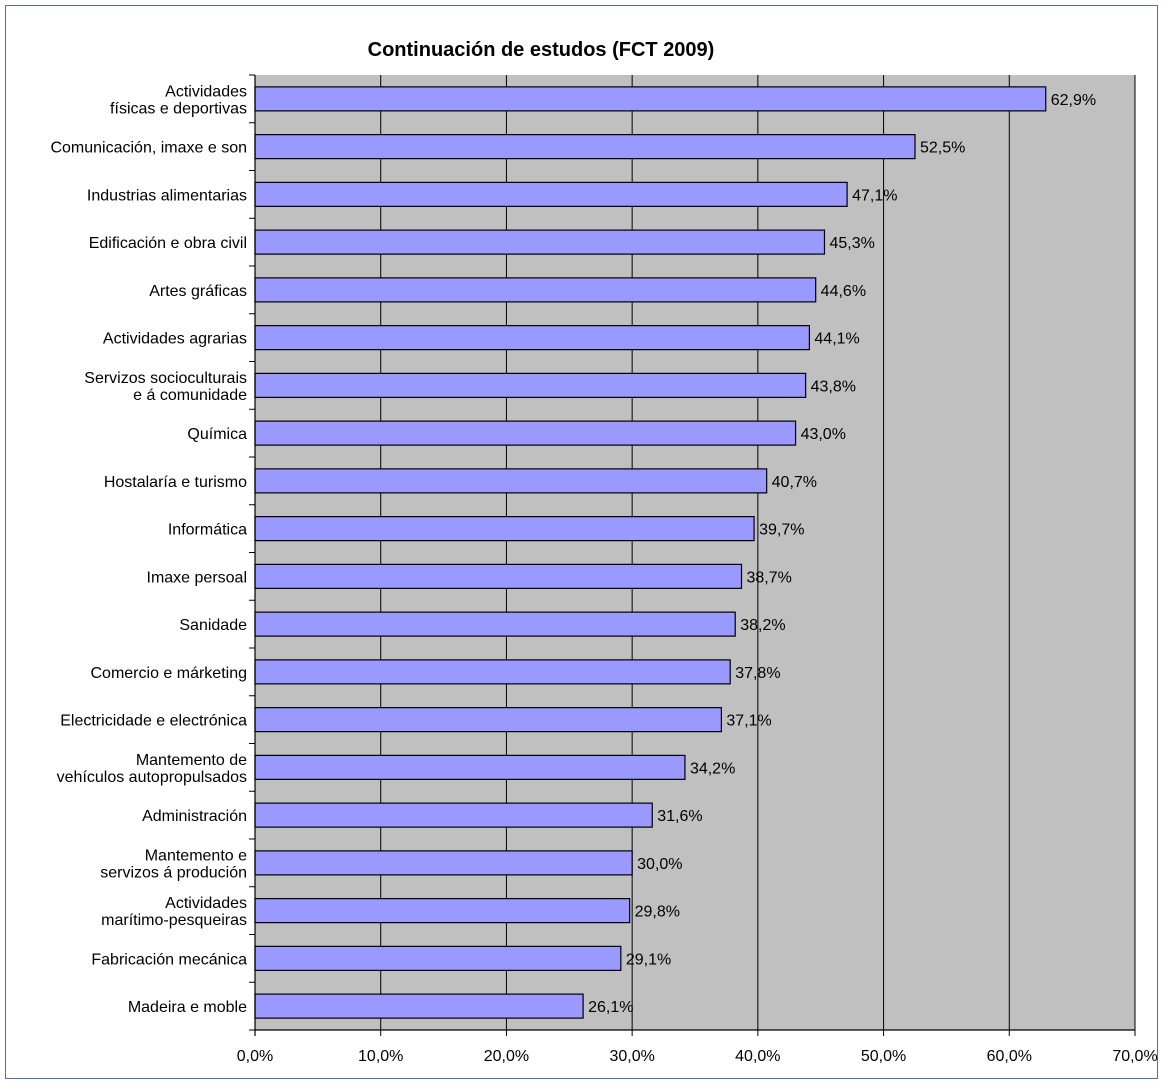 The width and height of the screenshot is (1165, 1086). What do you see at coordinates (851, 243) in the screenshot?
I see `value-label-3: 45,3%` at bounding box center [851, 243].